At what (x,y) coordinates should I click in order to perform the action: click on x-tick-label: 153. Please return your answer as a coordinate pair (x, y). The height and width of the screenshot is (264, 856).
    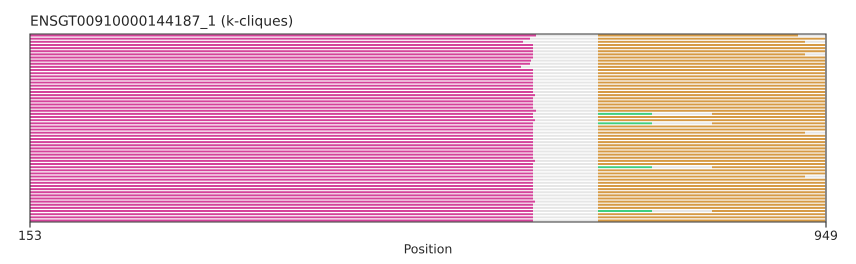
    Looking at the image, I should click on (30, 235).